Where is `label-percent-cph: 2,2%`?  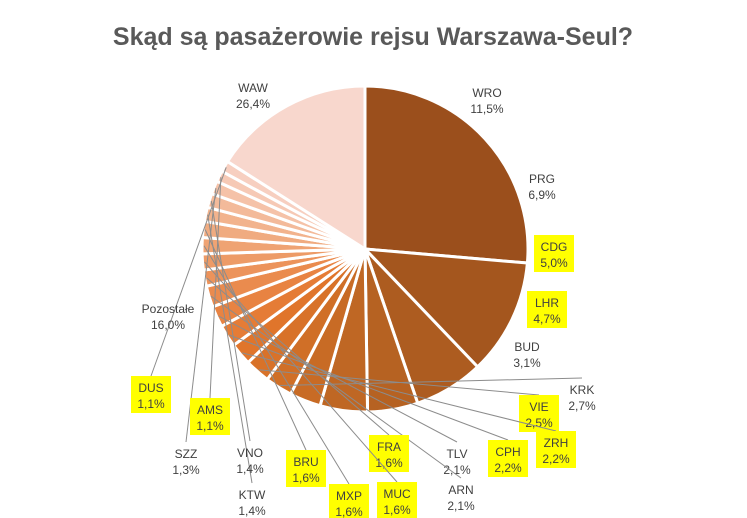 label-percent-cph: 2,2% is located at coordinates (508, 468).